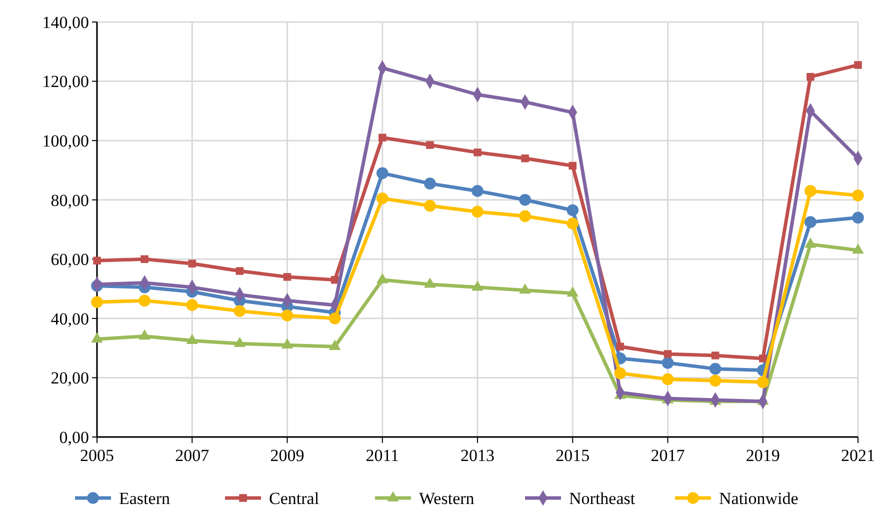 Image resolution: width=880 pixels, height=520 pixels. What do you see at coordinates (74, 437) in the screenshot?
I see `y-tick-label: 0,00` at bounding box center [74, 437].